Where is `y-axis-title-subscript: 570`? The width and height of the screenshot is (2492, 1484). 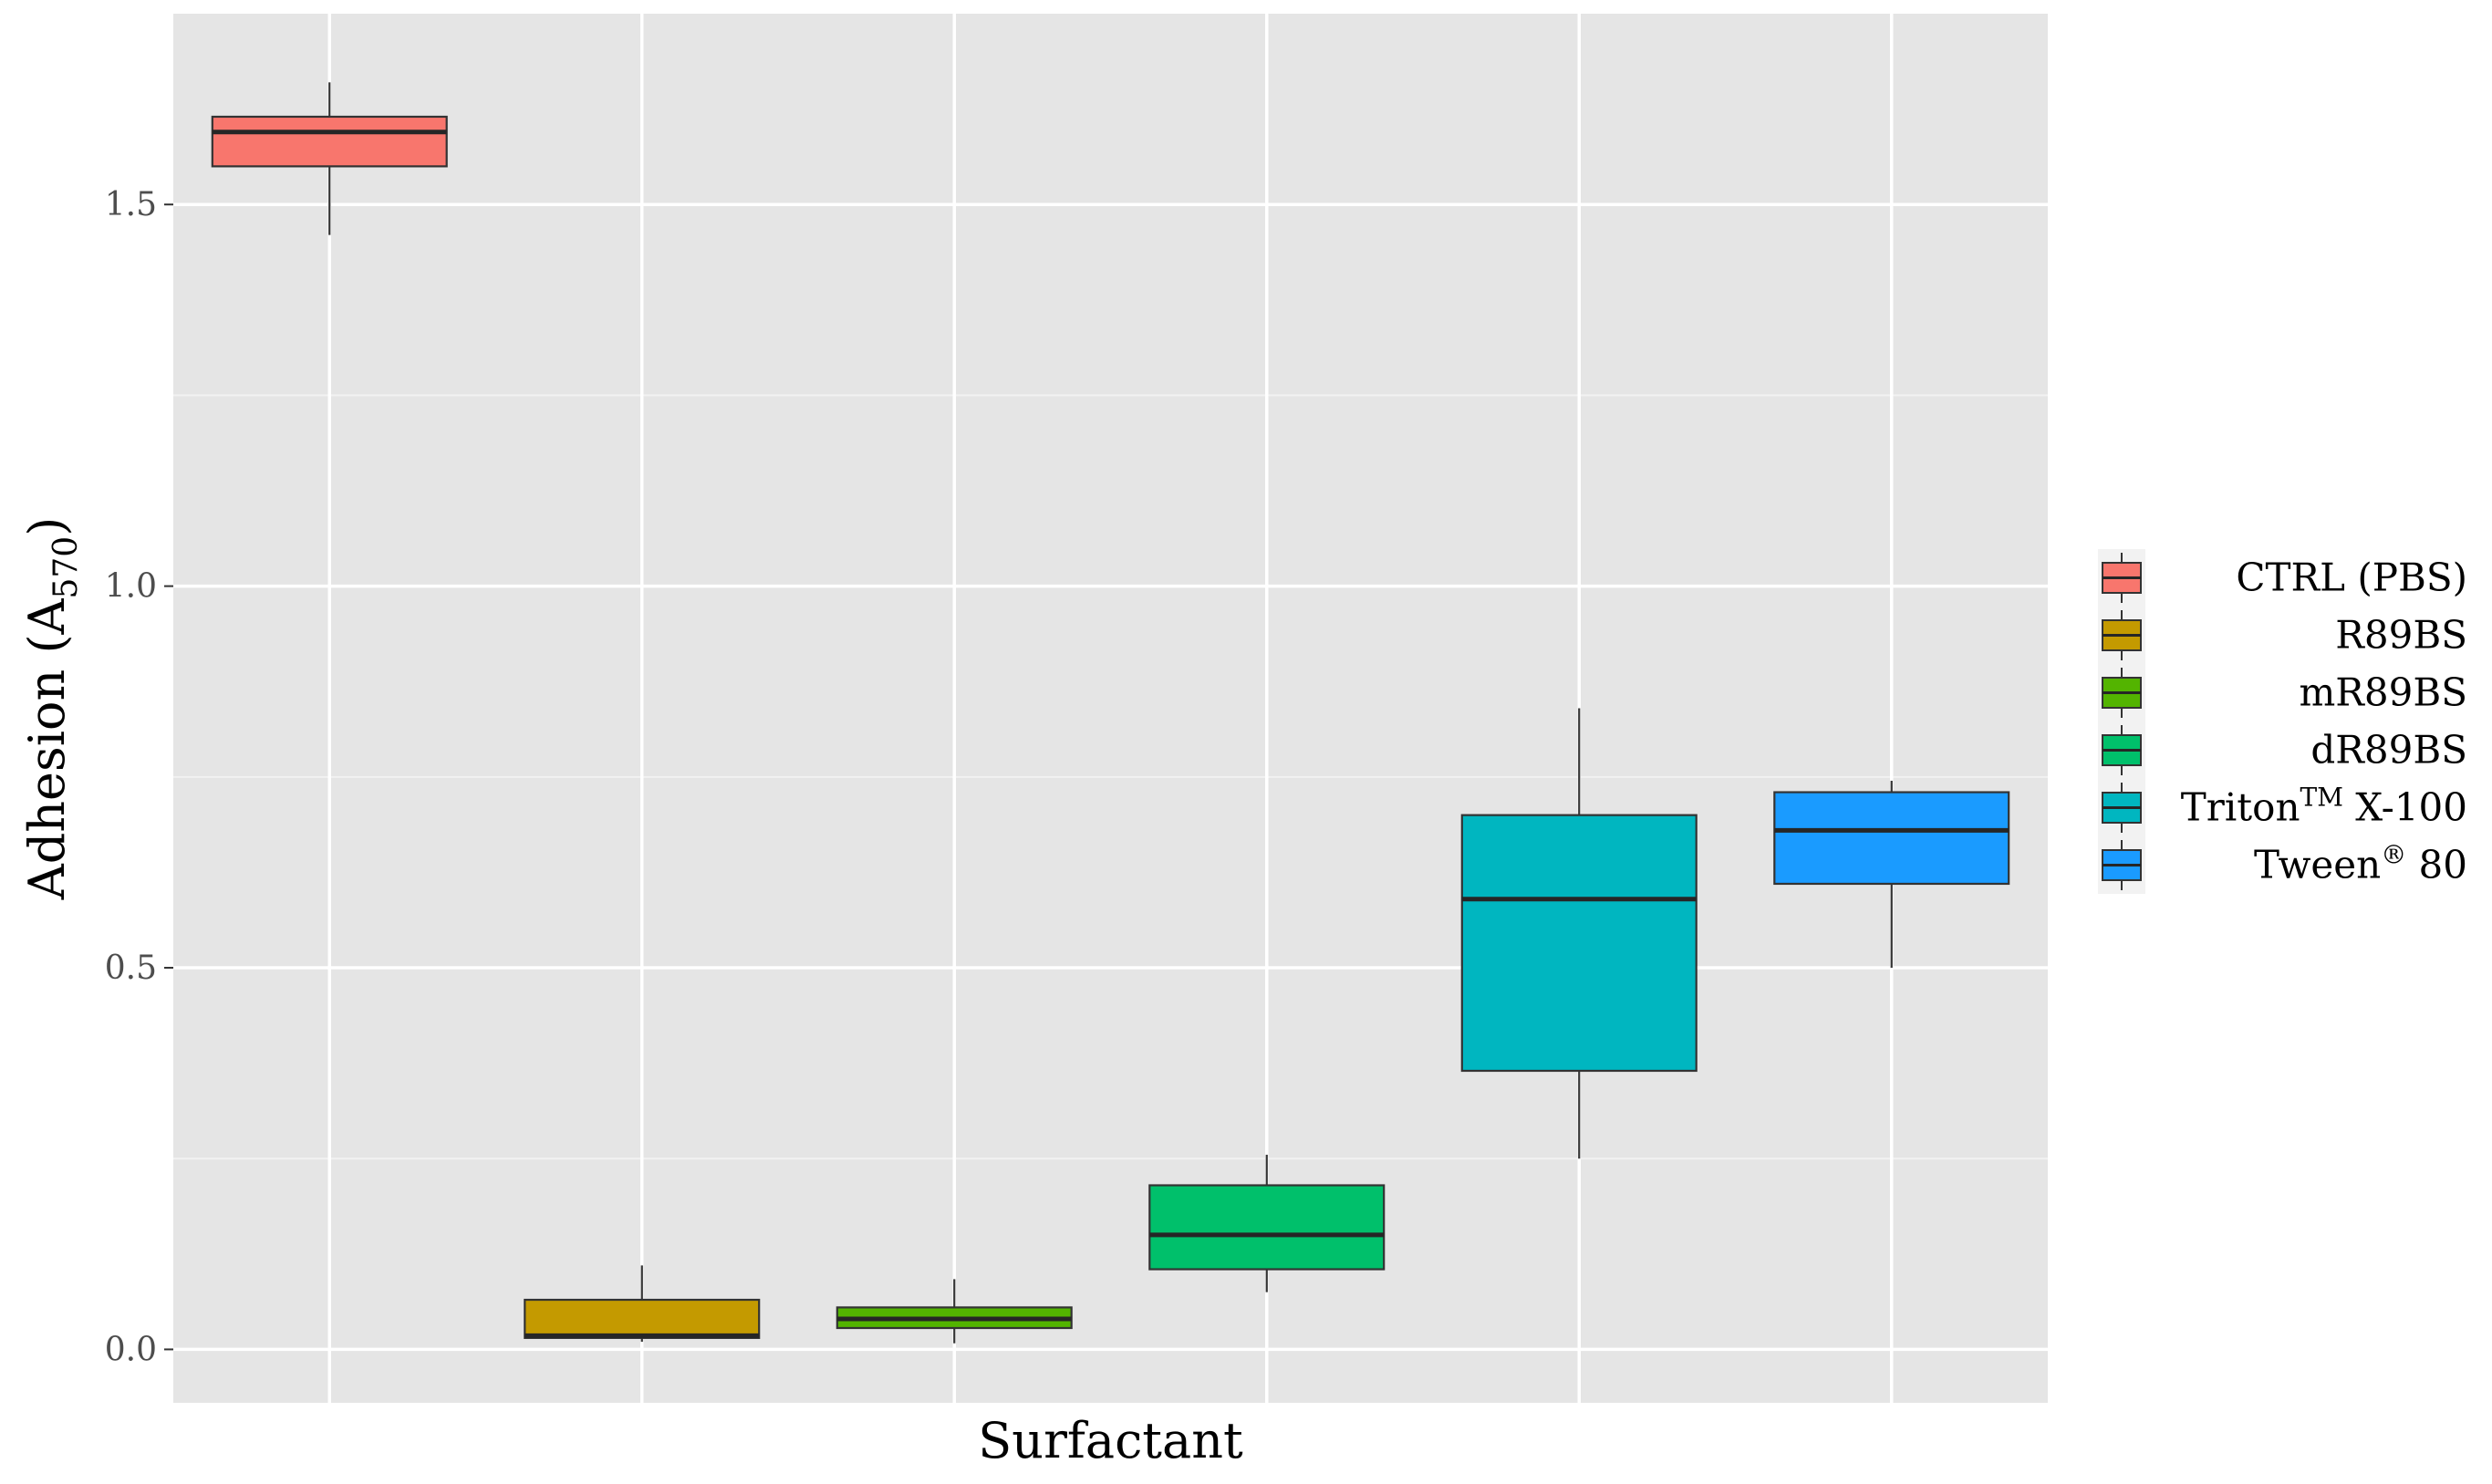
y-axis-title-subscript: 570 is located at coordinates (66, 568).